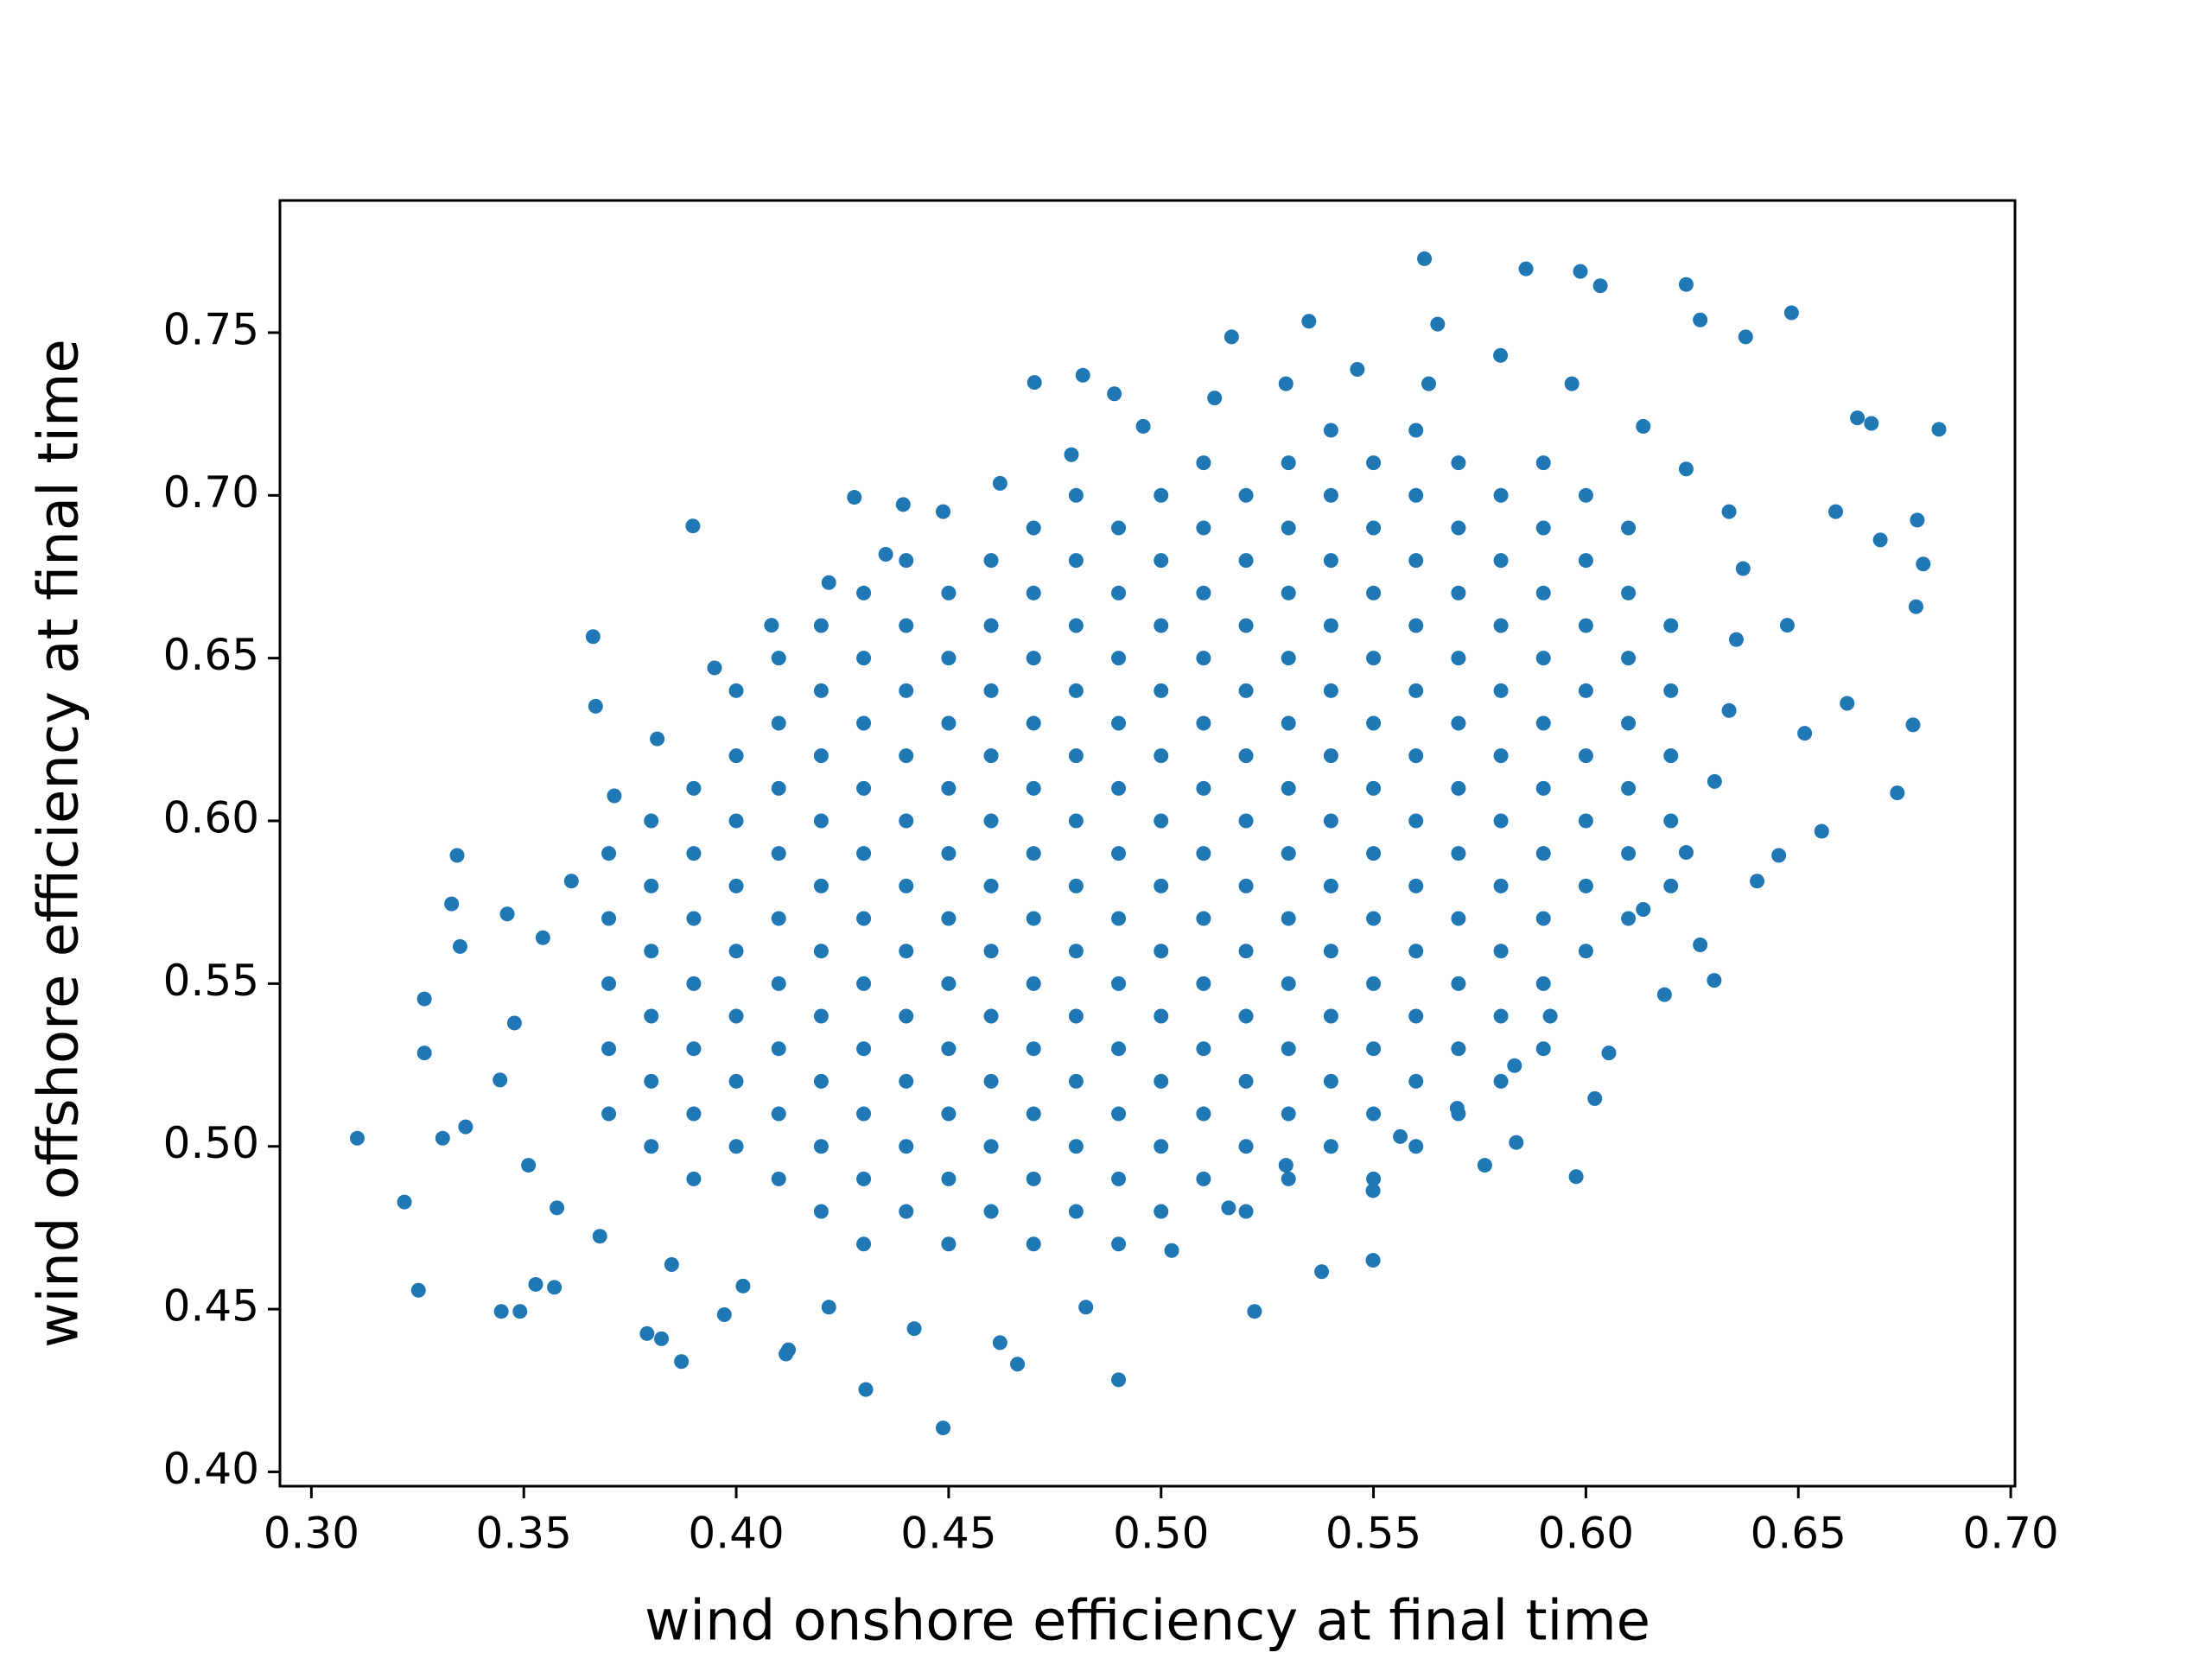  Describe the element at coordinates (736, 1534) in the screenshot. I see `x-tick-label: 0.40` at that location.